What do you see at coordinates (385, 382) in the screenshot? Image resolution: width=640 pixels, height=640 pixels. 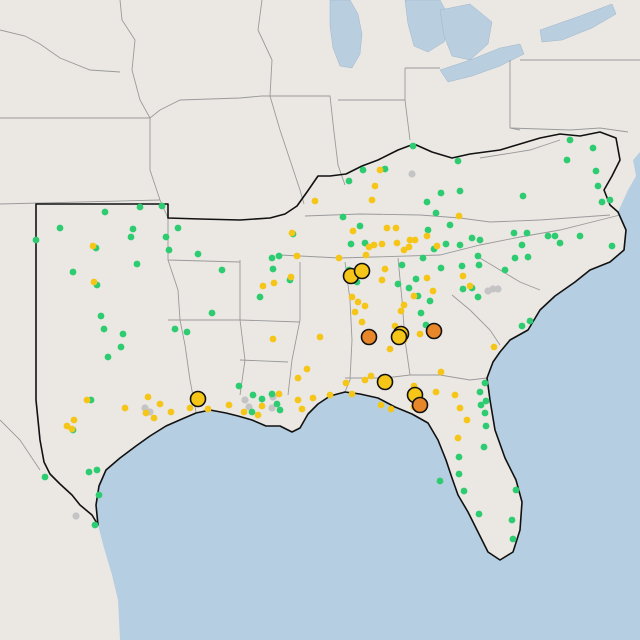 I see `large-yellow-site-marker` at bounding box center [385, 382].